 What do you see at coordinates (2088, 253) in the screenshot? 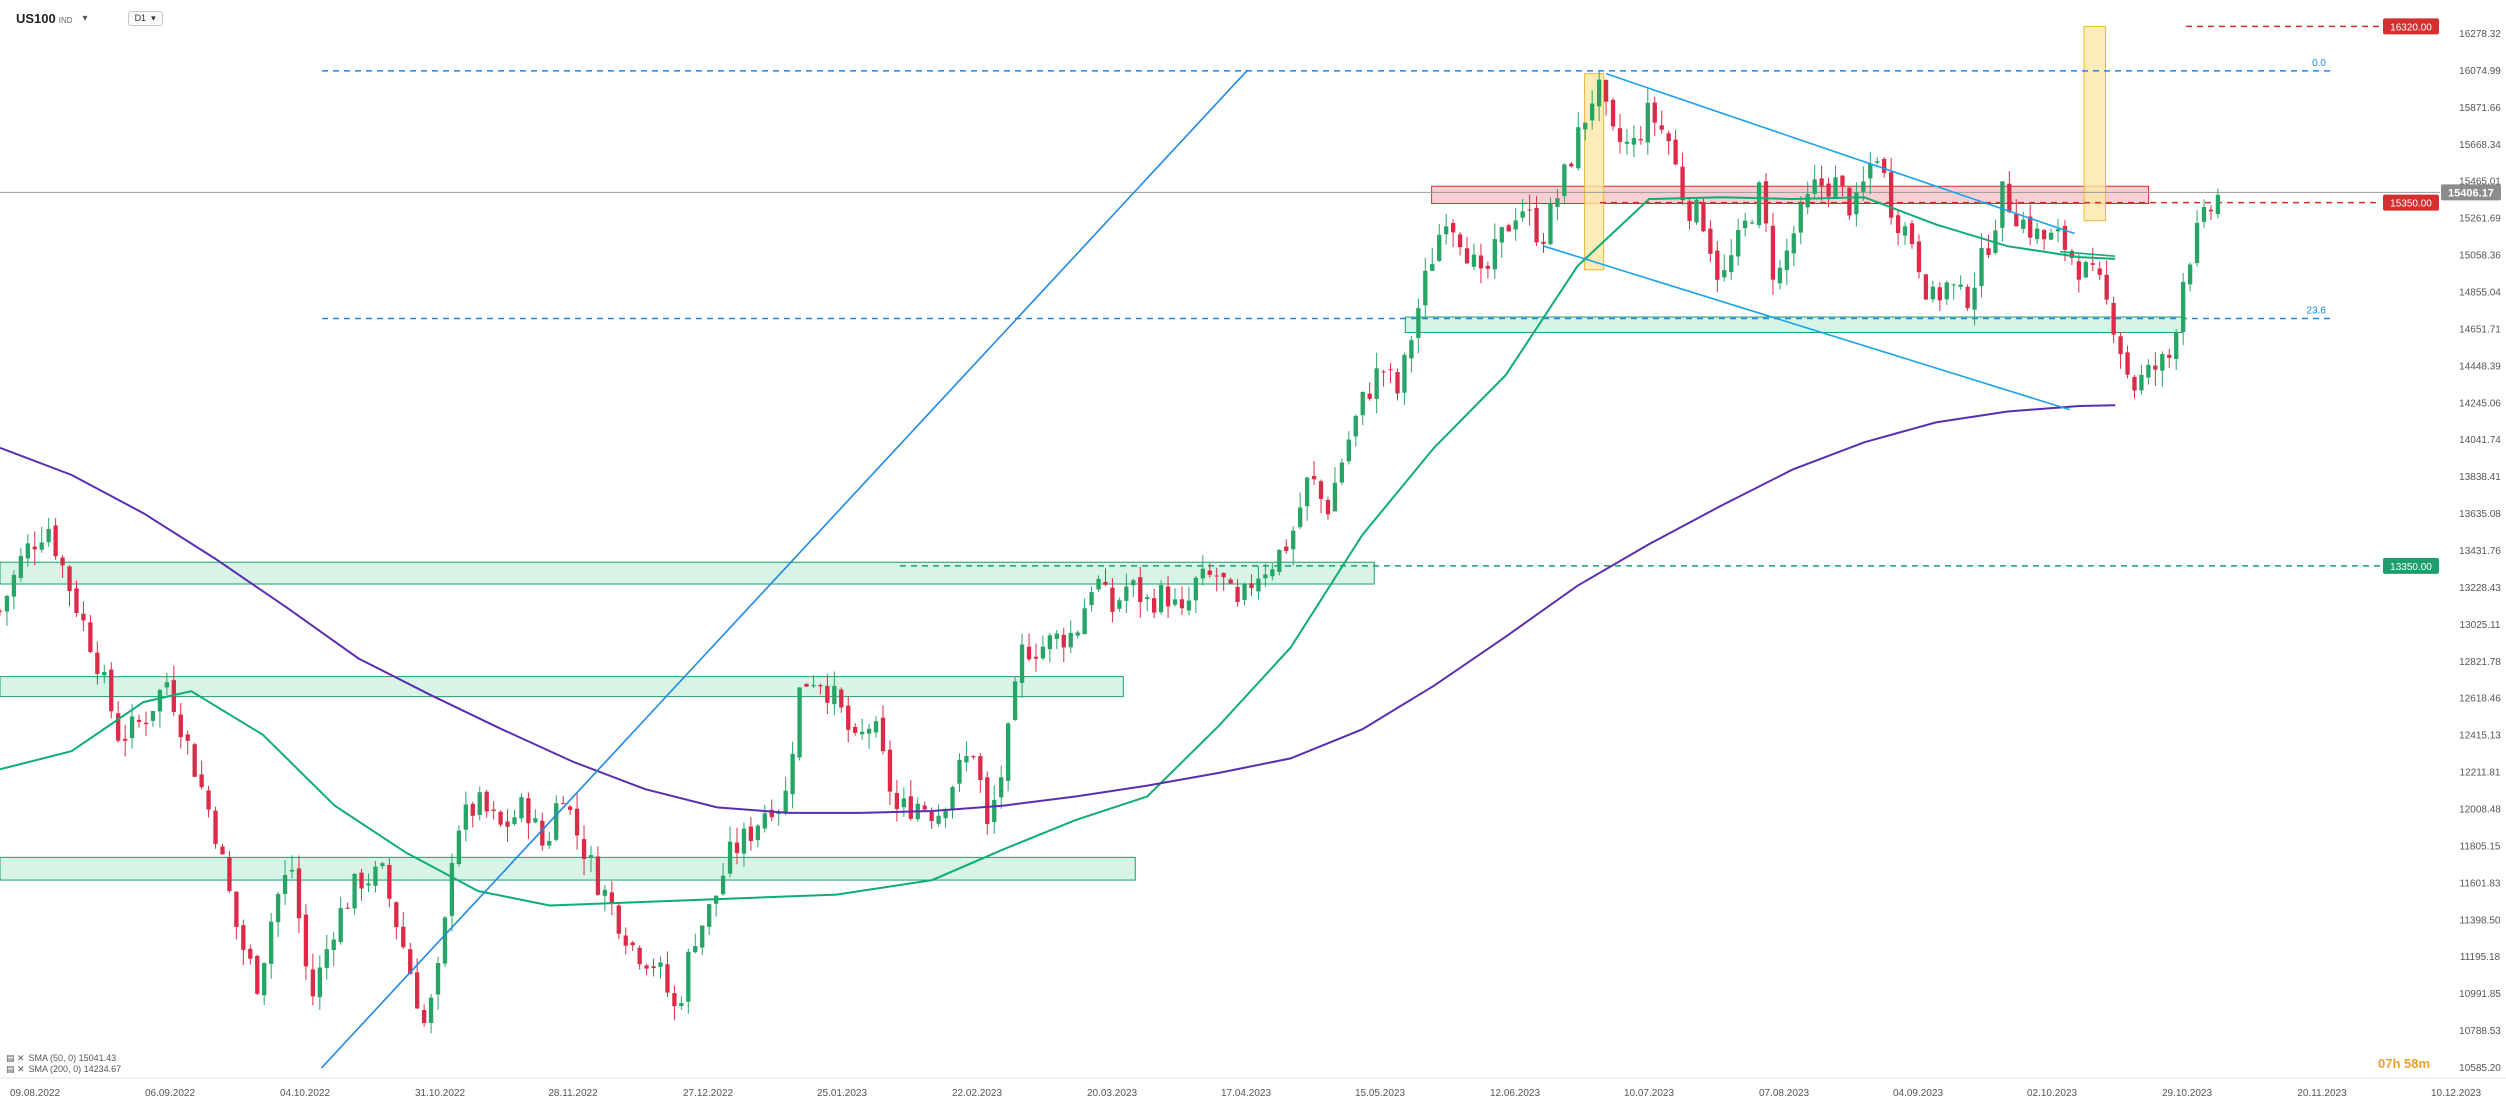
I see `trend-line` at bounding box center [2088, 253].